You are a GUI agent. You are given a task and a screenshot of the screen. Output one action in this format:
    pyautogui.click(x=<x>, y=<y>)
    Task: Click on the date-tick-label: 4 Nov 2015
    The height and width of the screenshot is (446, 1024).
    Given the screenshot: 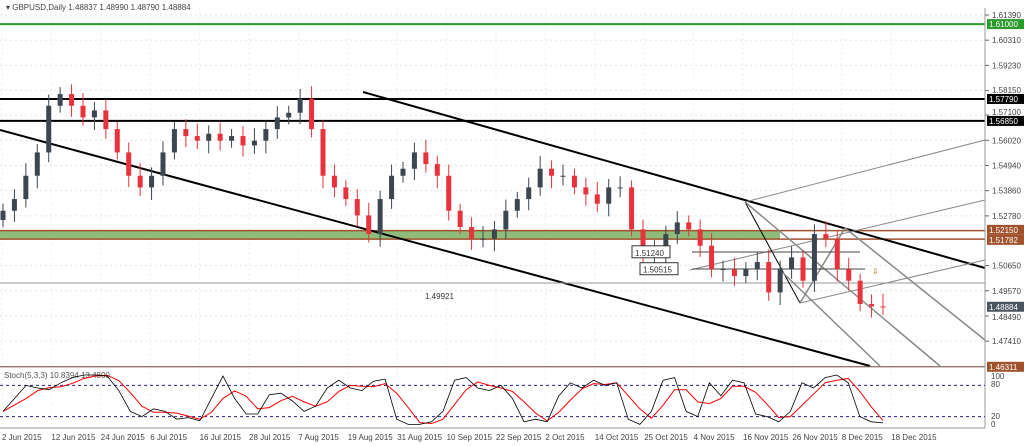 What is the action you would take?
    pyautogui.click(x=714, y=437)
    